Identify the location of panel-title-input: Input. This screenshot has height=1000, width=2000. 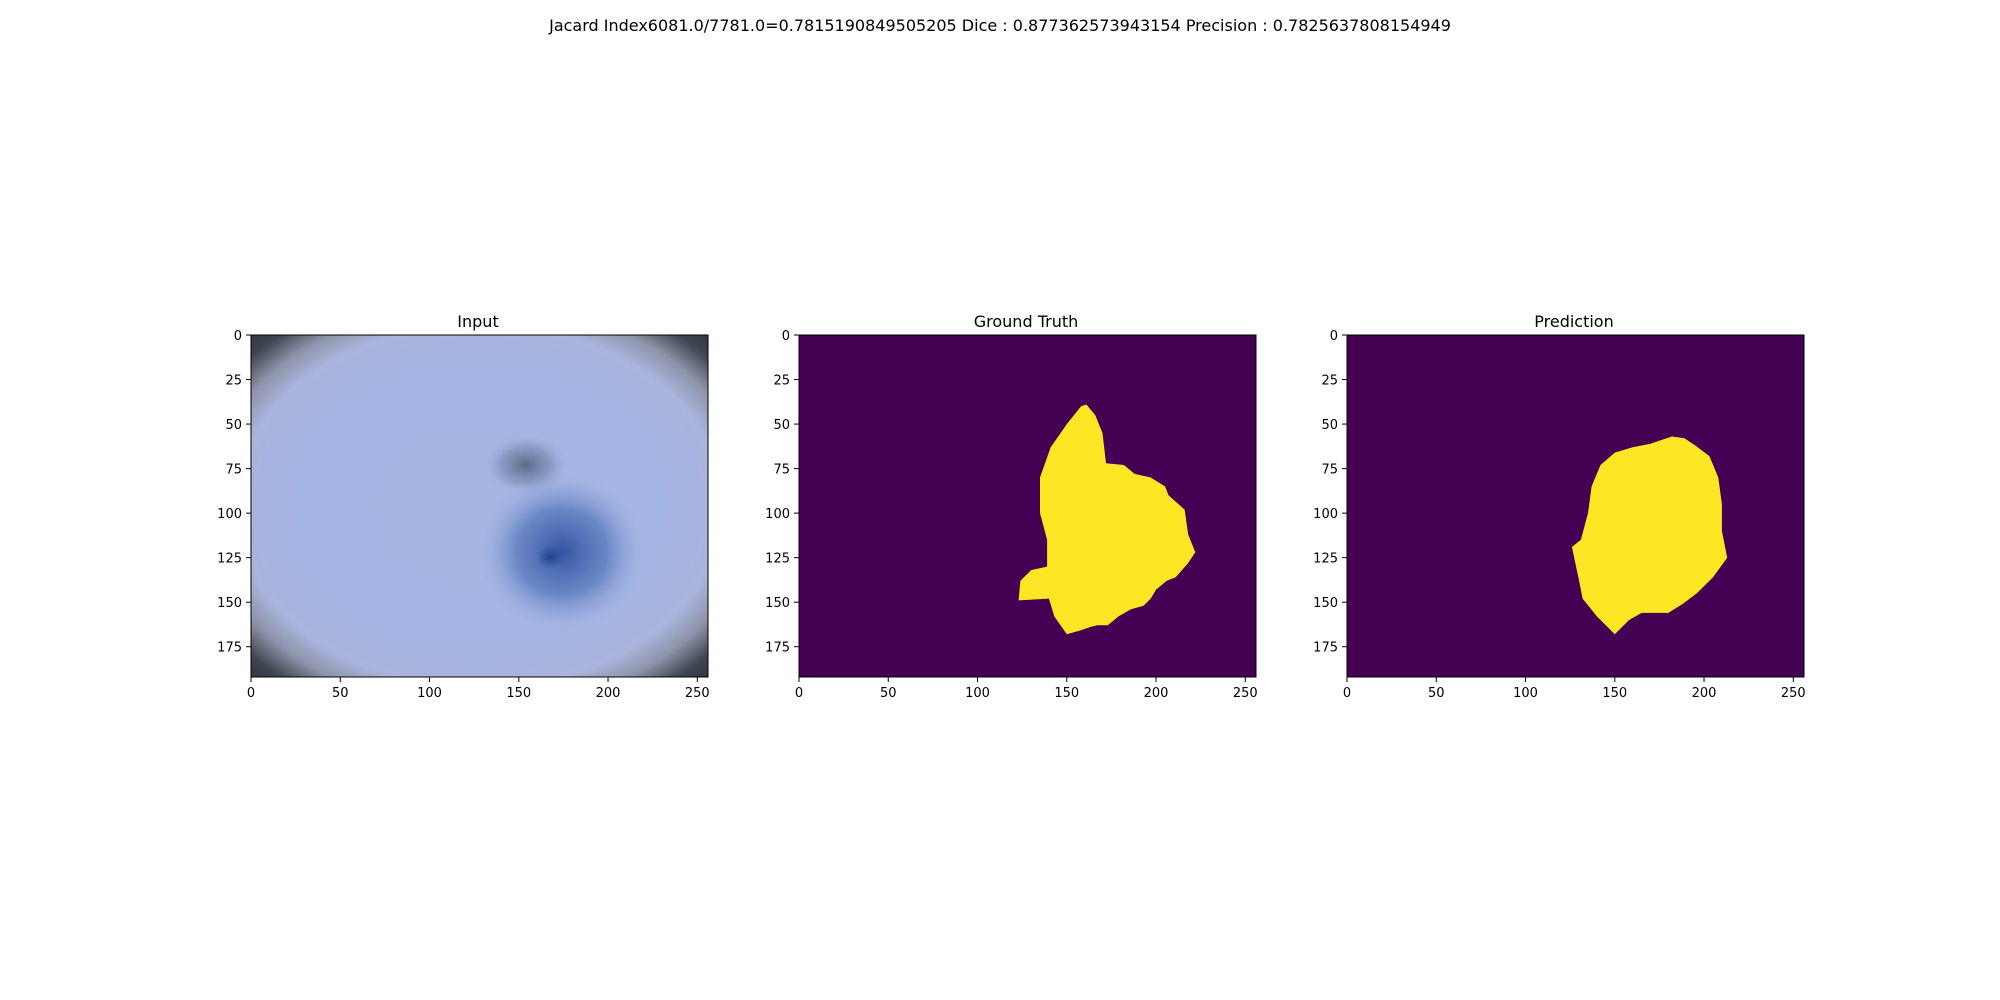
(477, 321).